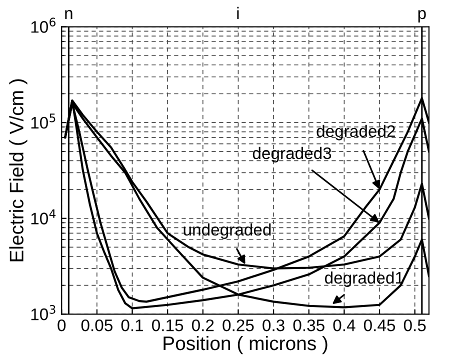  What do you see at coordinates (43, 216) in the screenshot?
I see `y-tick-label: 10$^{4}$` at bounding box center [43, 216].